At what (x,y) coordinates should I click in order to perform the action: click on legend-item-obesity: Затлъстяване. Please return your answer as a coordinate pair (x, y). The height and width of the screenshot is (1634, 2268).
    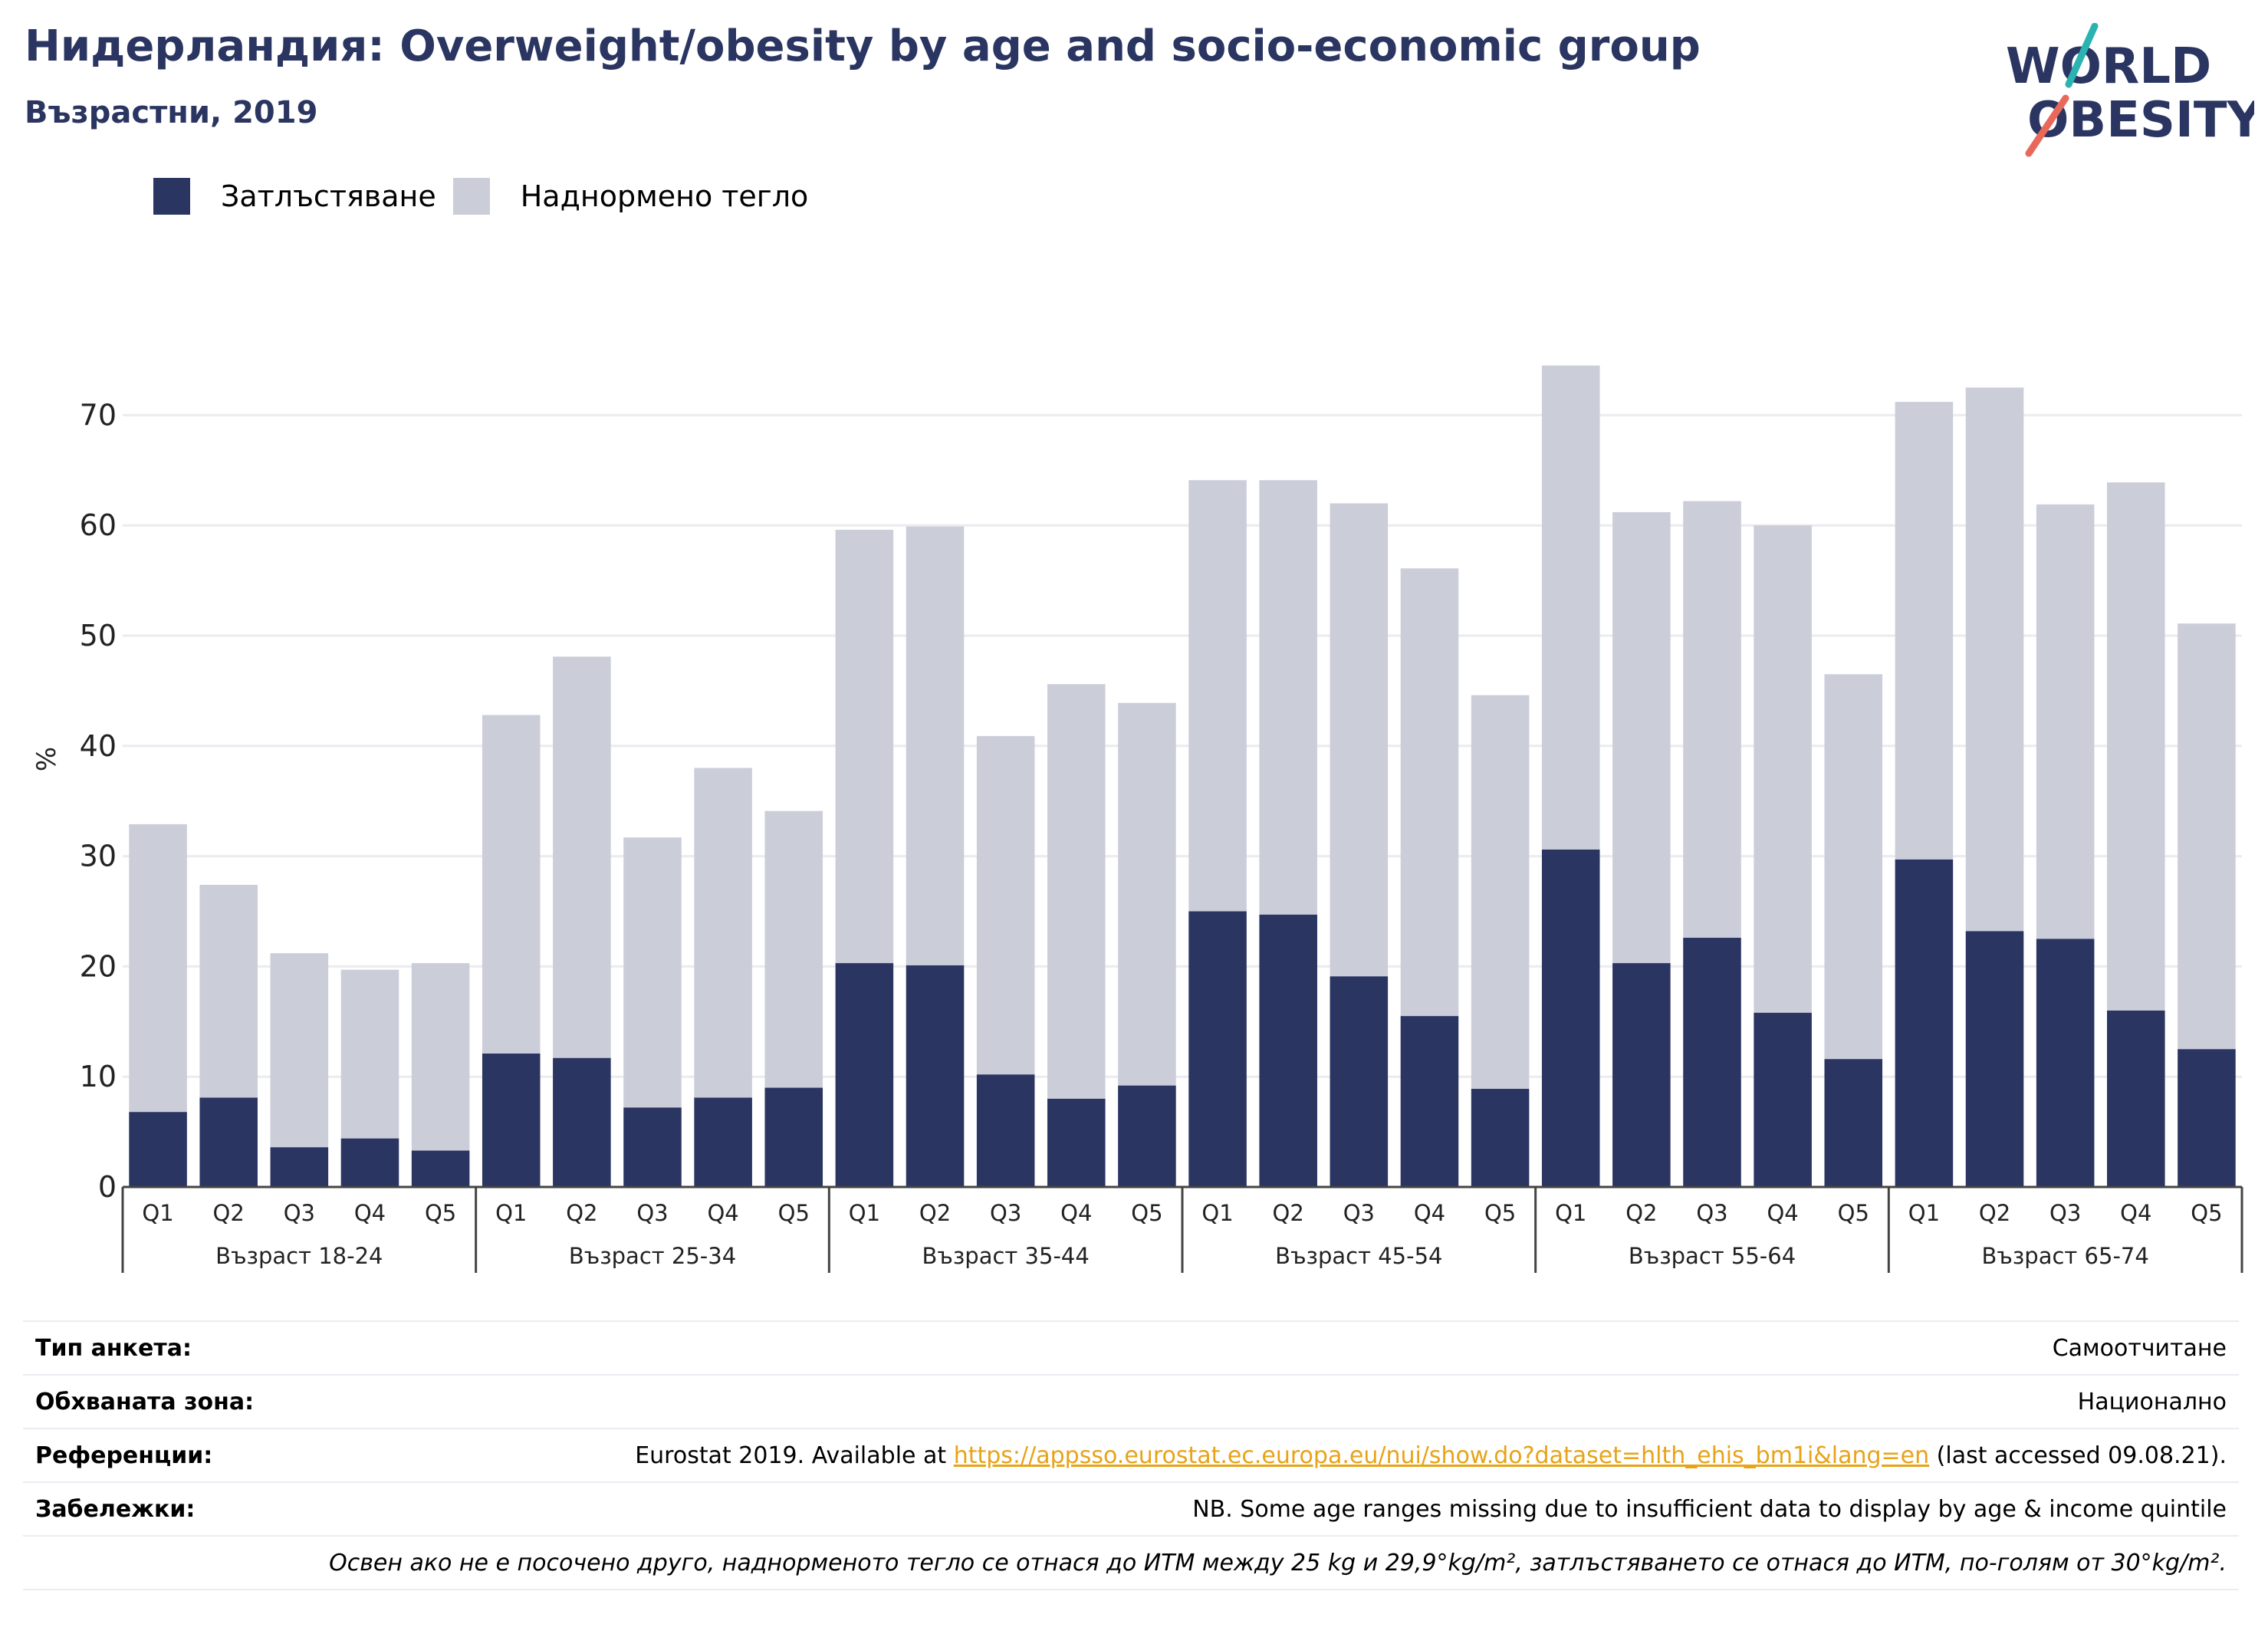
    Looking at the image, I should click on (294, 197).